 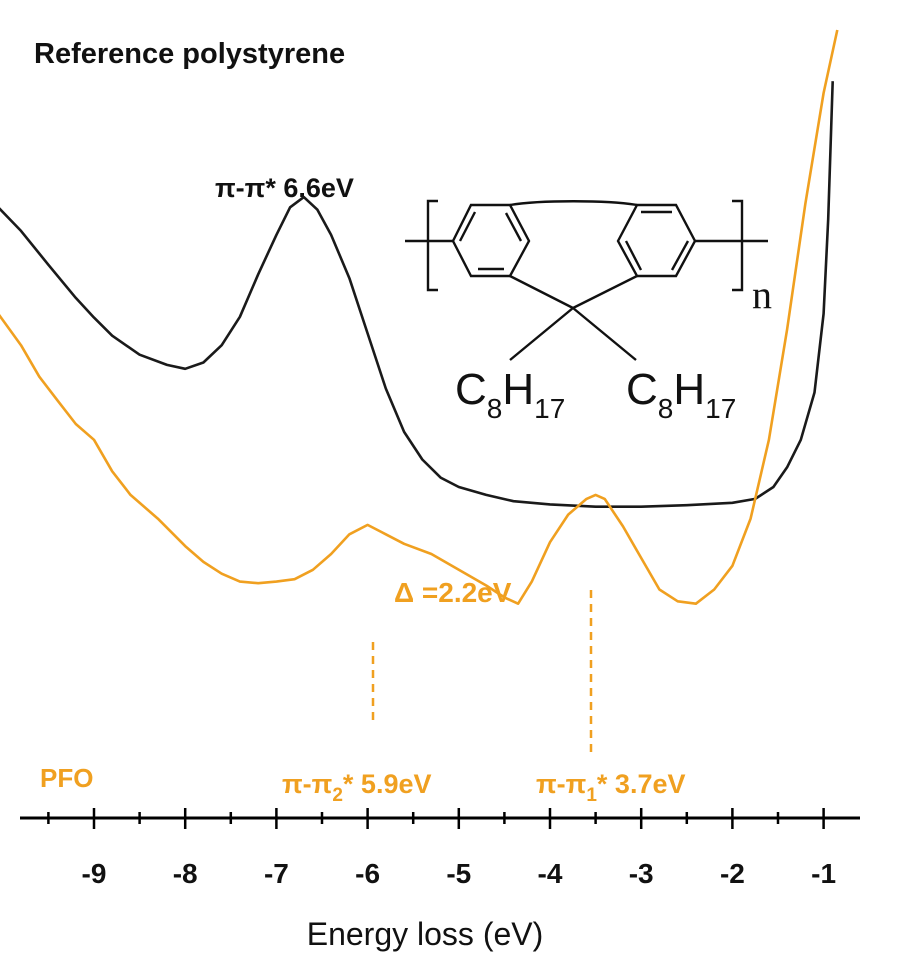 I want to click on x-tick-label: -7, so click(x=276, y=873).